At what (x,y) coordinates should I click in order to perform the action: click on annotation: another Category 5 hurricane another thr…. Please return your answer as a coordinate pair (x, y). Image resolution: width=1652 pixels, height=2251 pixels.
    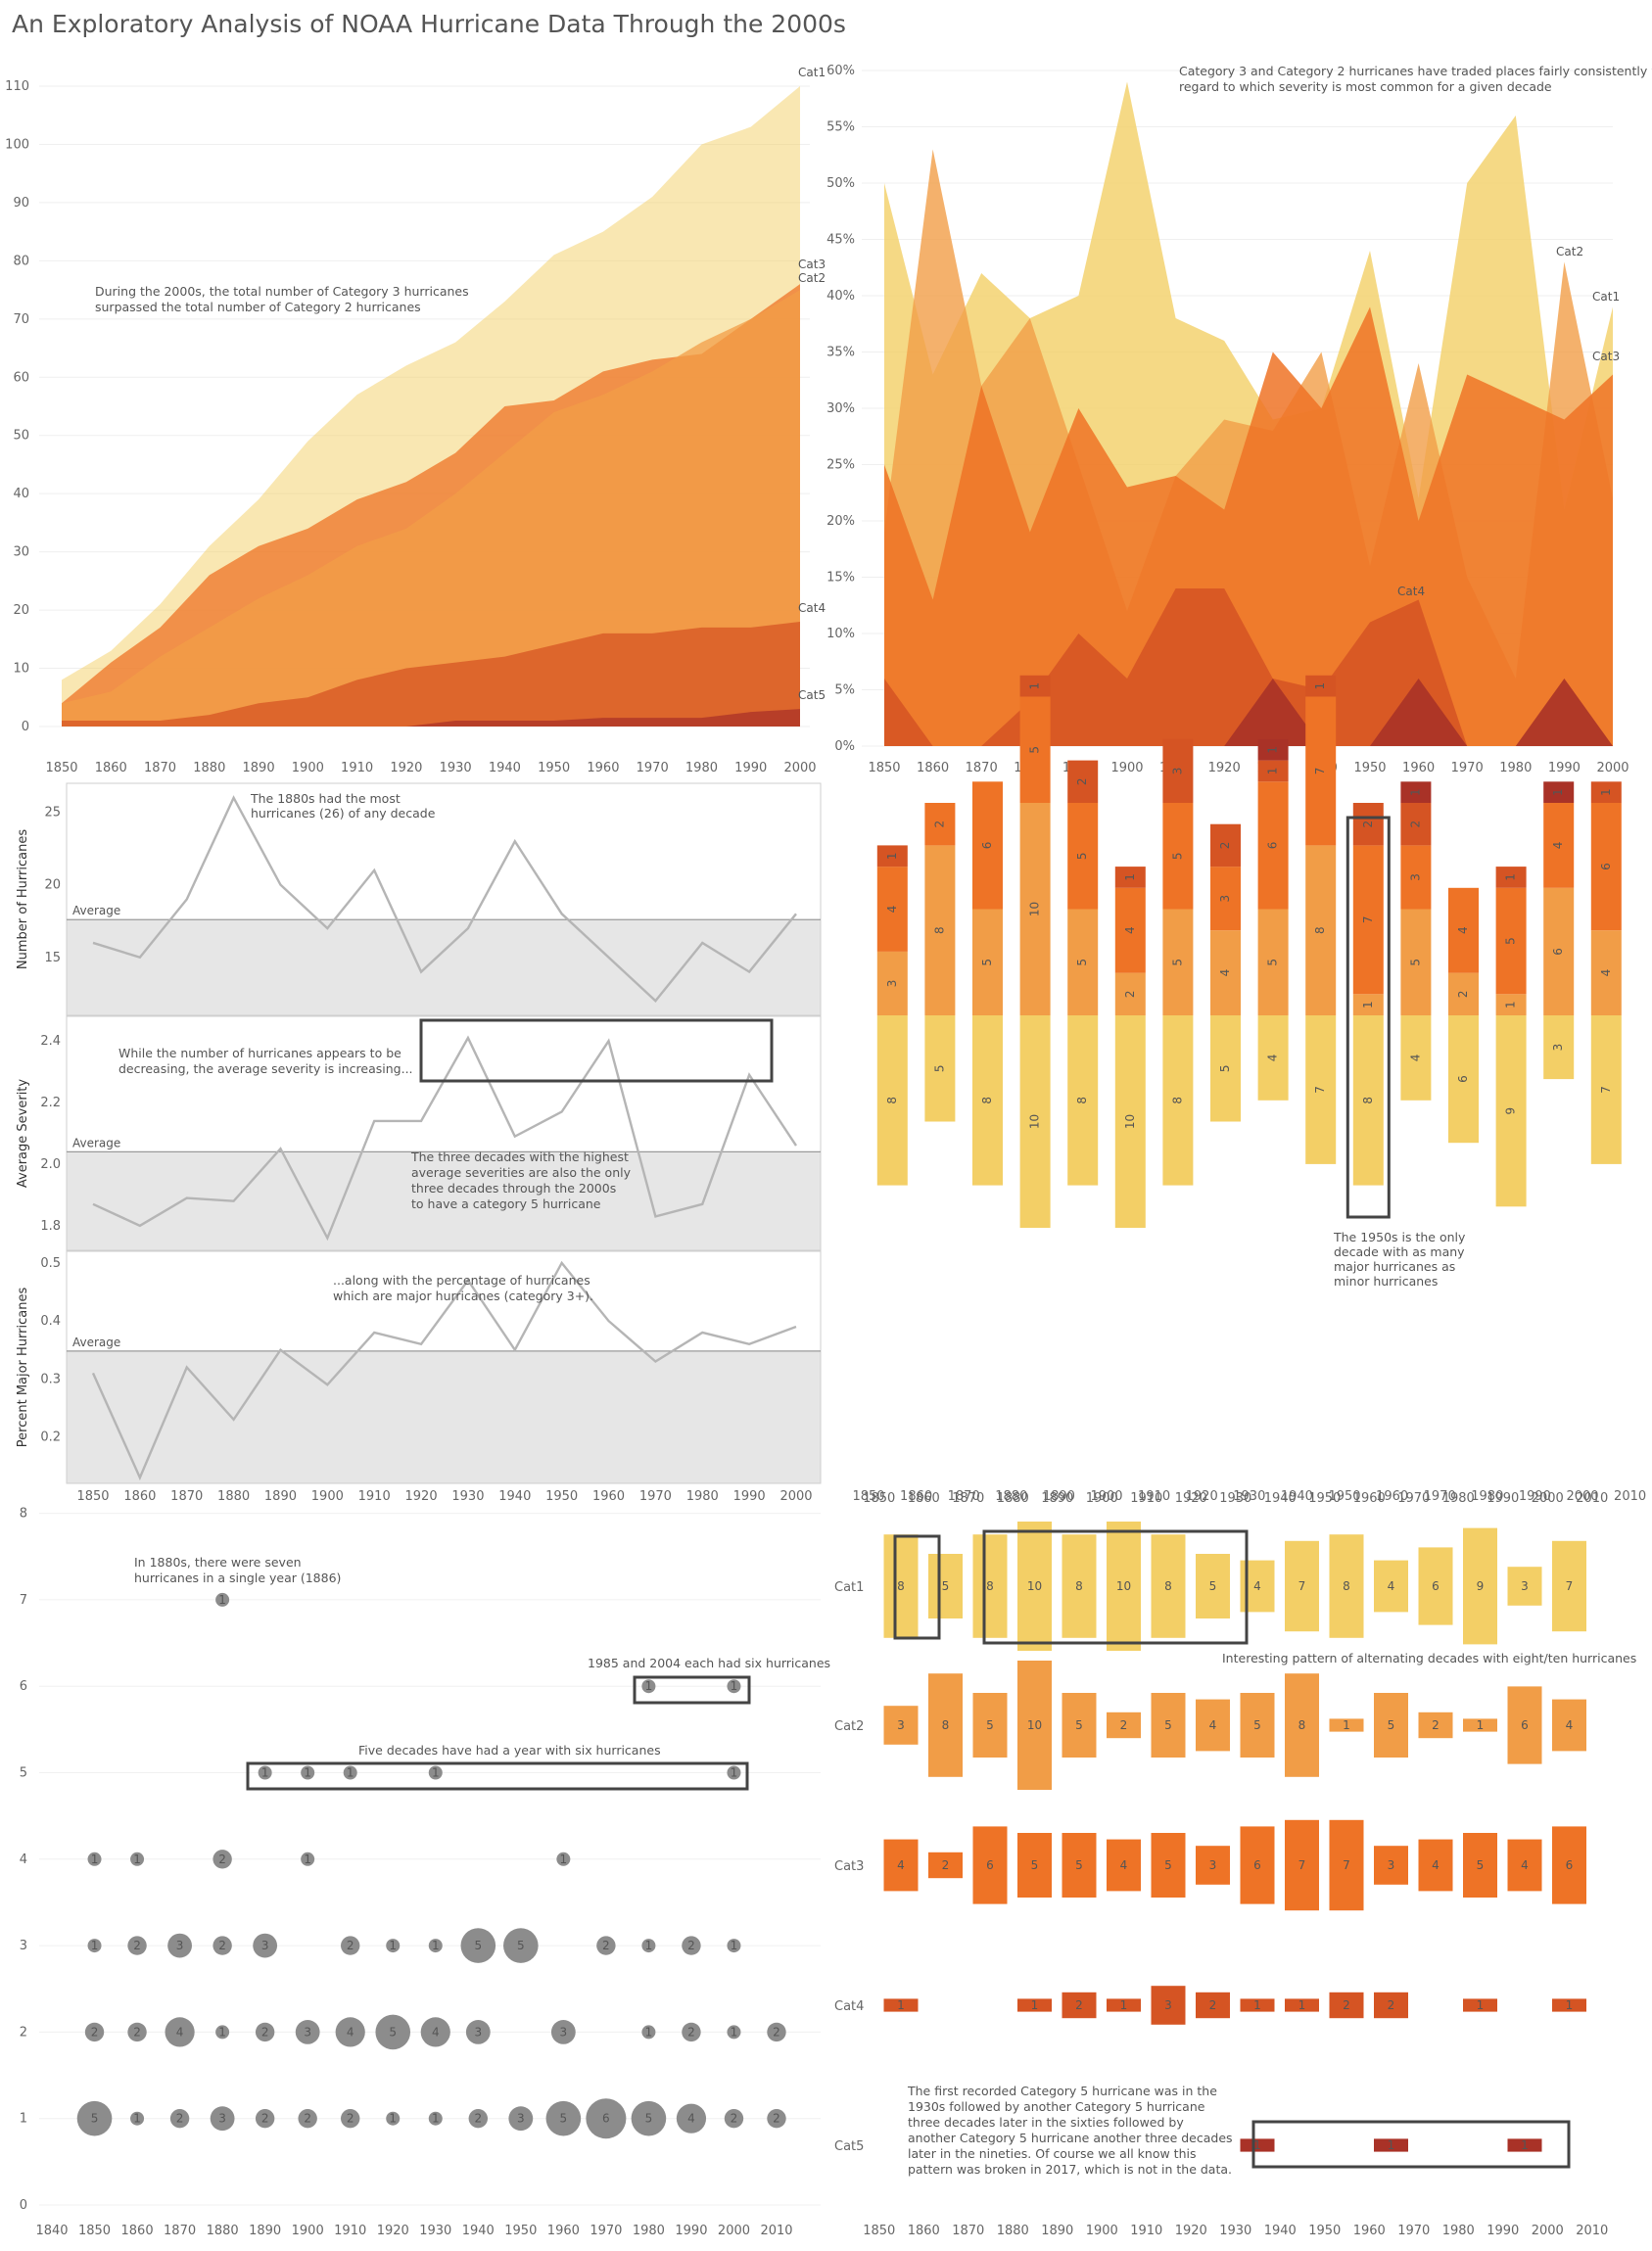
    Looking at the image, I should click on (1070, 2138).